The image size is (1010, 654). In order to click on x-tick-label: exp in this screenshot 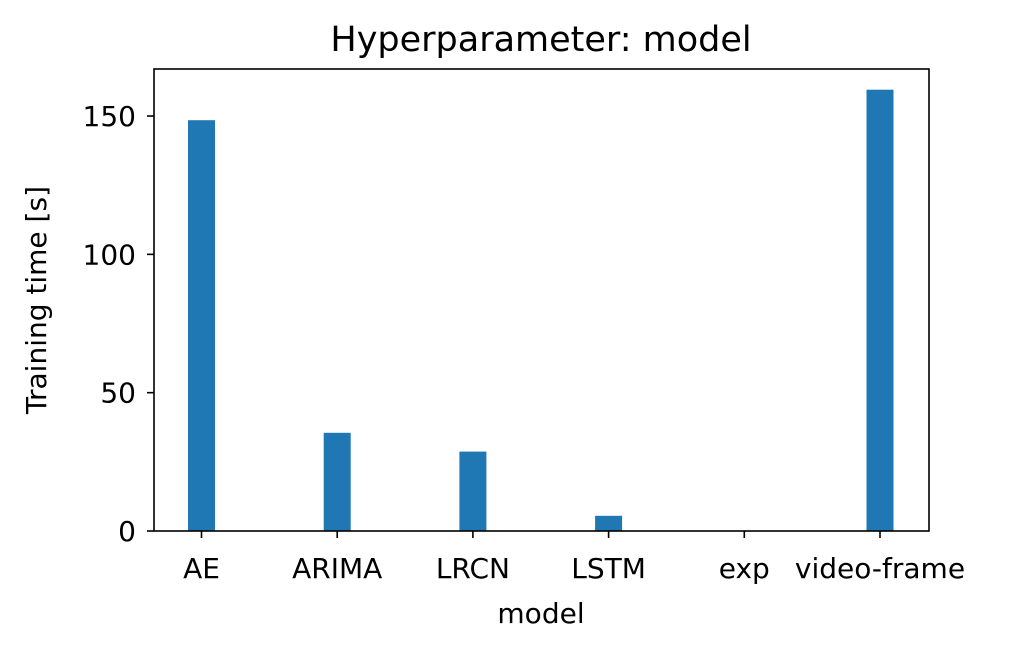, I will do `click(744, 568)`.